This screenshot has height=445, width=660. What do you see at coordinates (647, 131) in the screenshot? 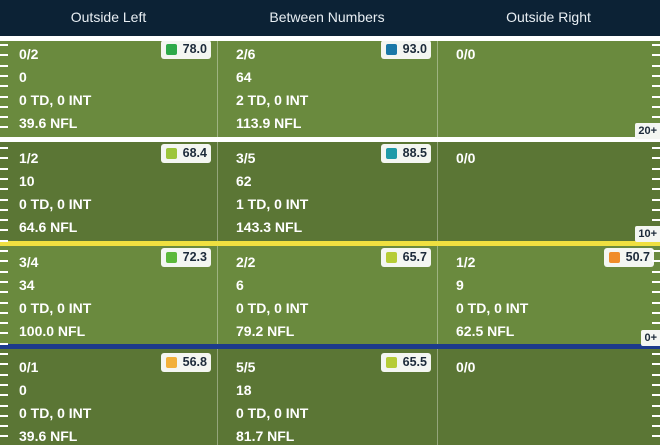
I see `yard-marker-label: 20+` at bounding box center [647, 131].